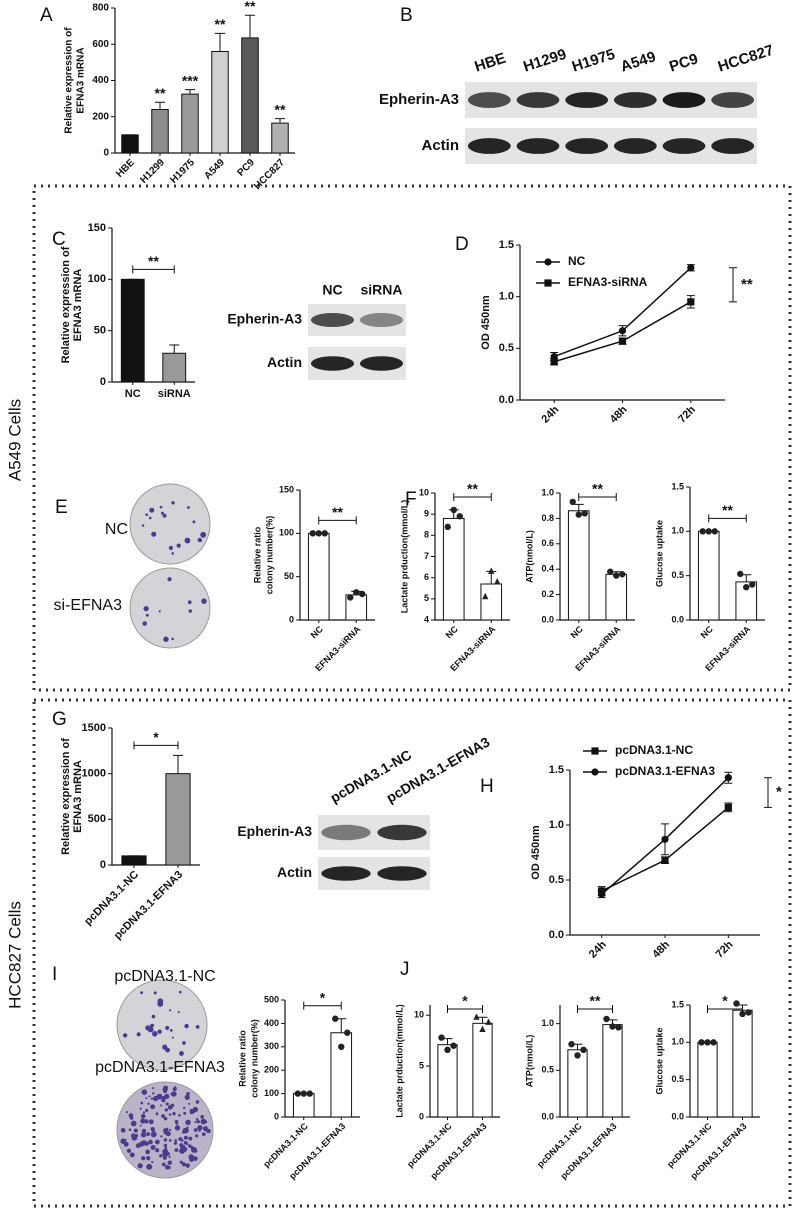 This screenshot has width=797, height=1212. Describe the element at coordinates (97, 279) in the screenshot. I see `y-tick-label: 100` at that location.